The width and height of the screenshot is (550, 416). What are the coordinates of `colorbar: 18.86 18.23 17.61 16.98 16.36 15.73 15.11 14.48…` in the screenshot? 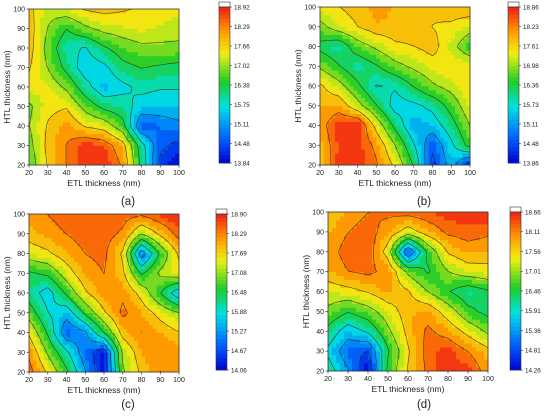 It's located at (523, 84).